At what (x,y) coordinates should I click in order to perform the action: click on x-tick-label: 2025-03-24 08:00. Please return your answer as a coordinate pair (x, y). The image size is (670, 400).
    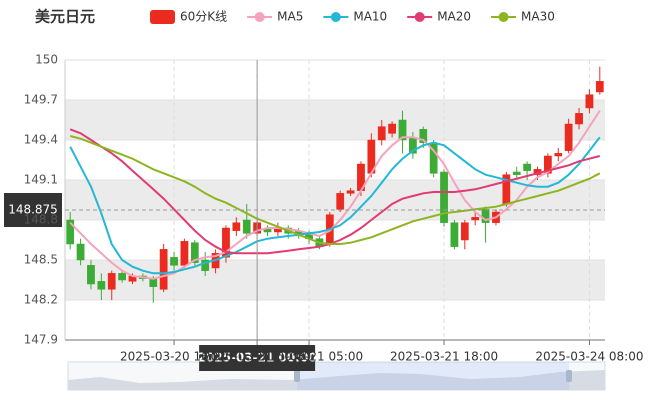
    Looking at the image, I should click on (589, 357).